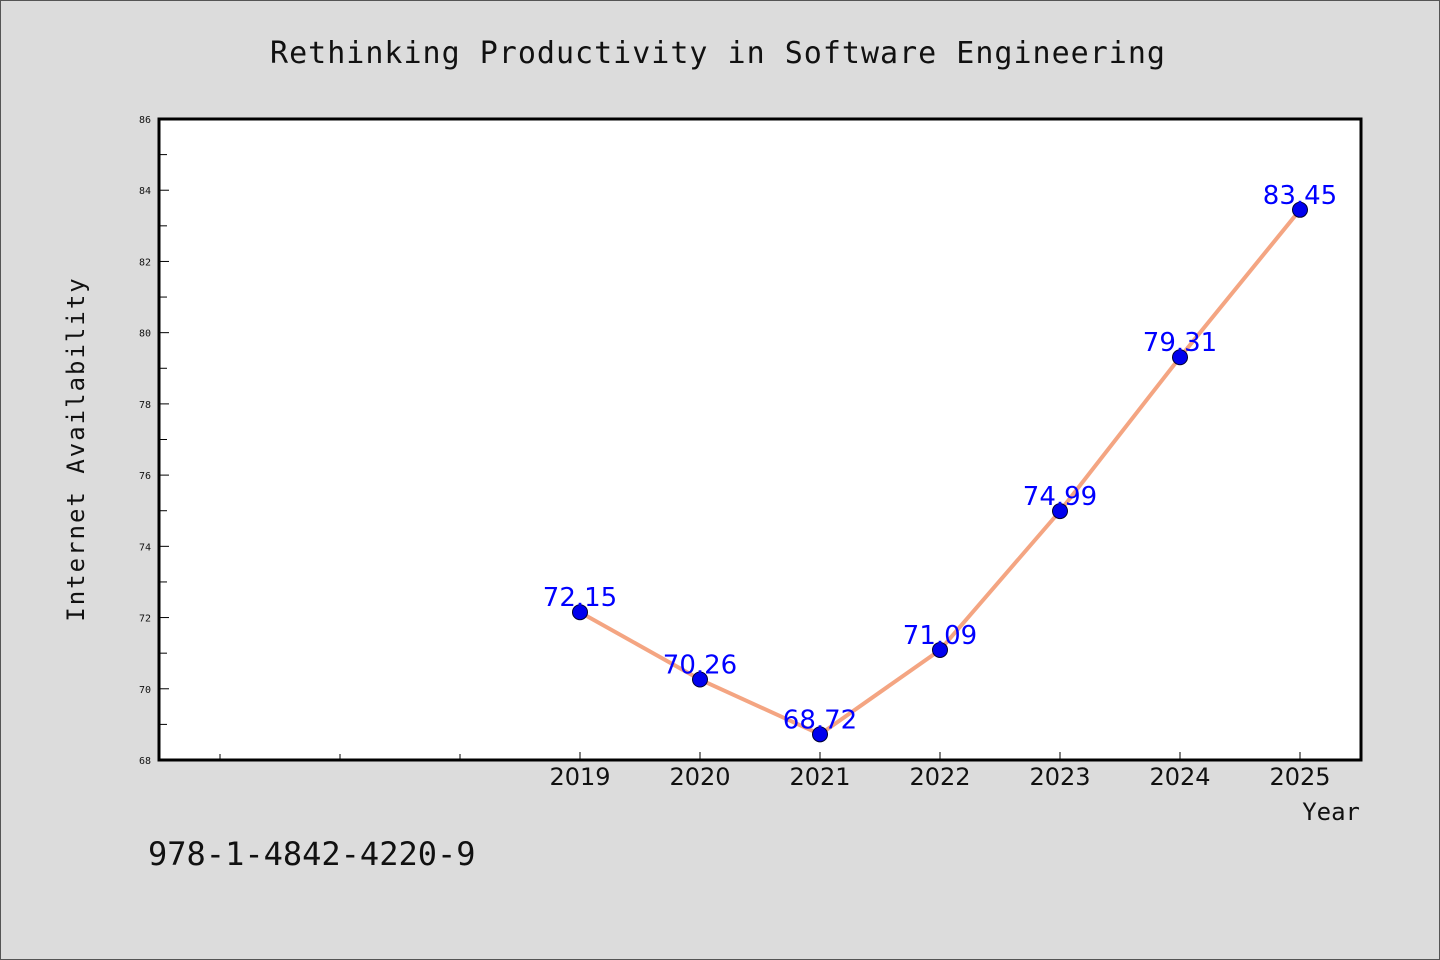 The image size is (1440, 960). I want to click on y-tick-label: 70, so click(145, 690).